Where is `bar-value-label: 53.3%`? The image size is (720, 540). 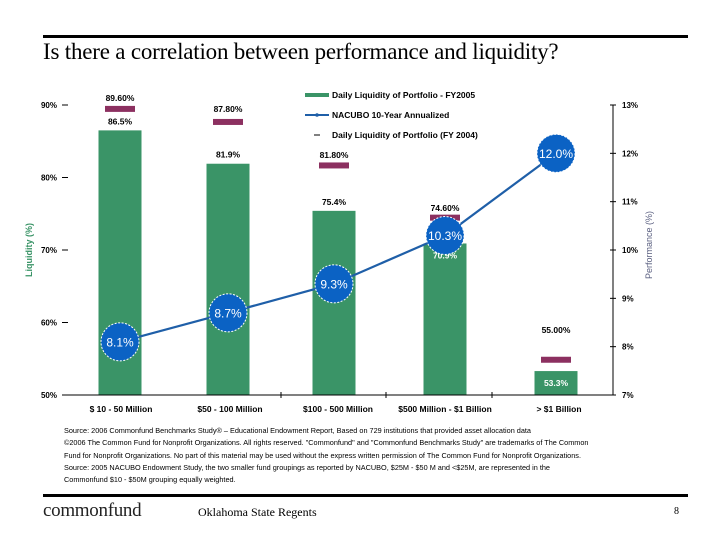
bar-value-label: 53.3% is located at coordinates (556, 383).